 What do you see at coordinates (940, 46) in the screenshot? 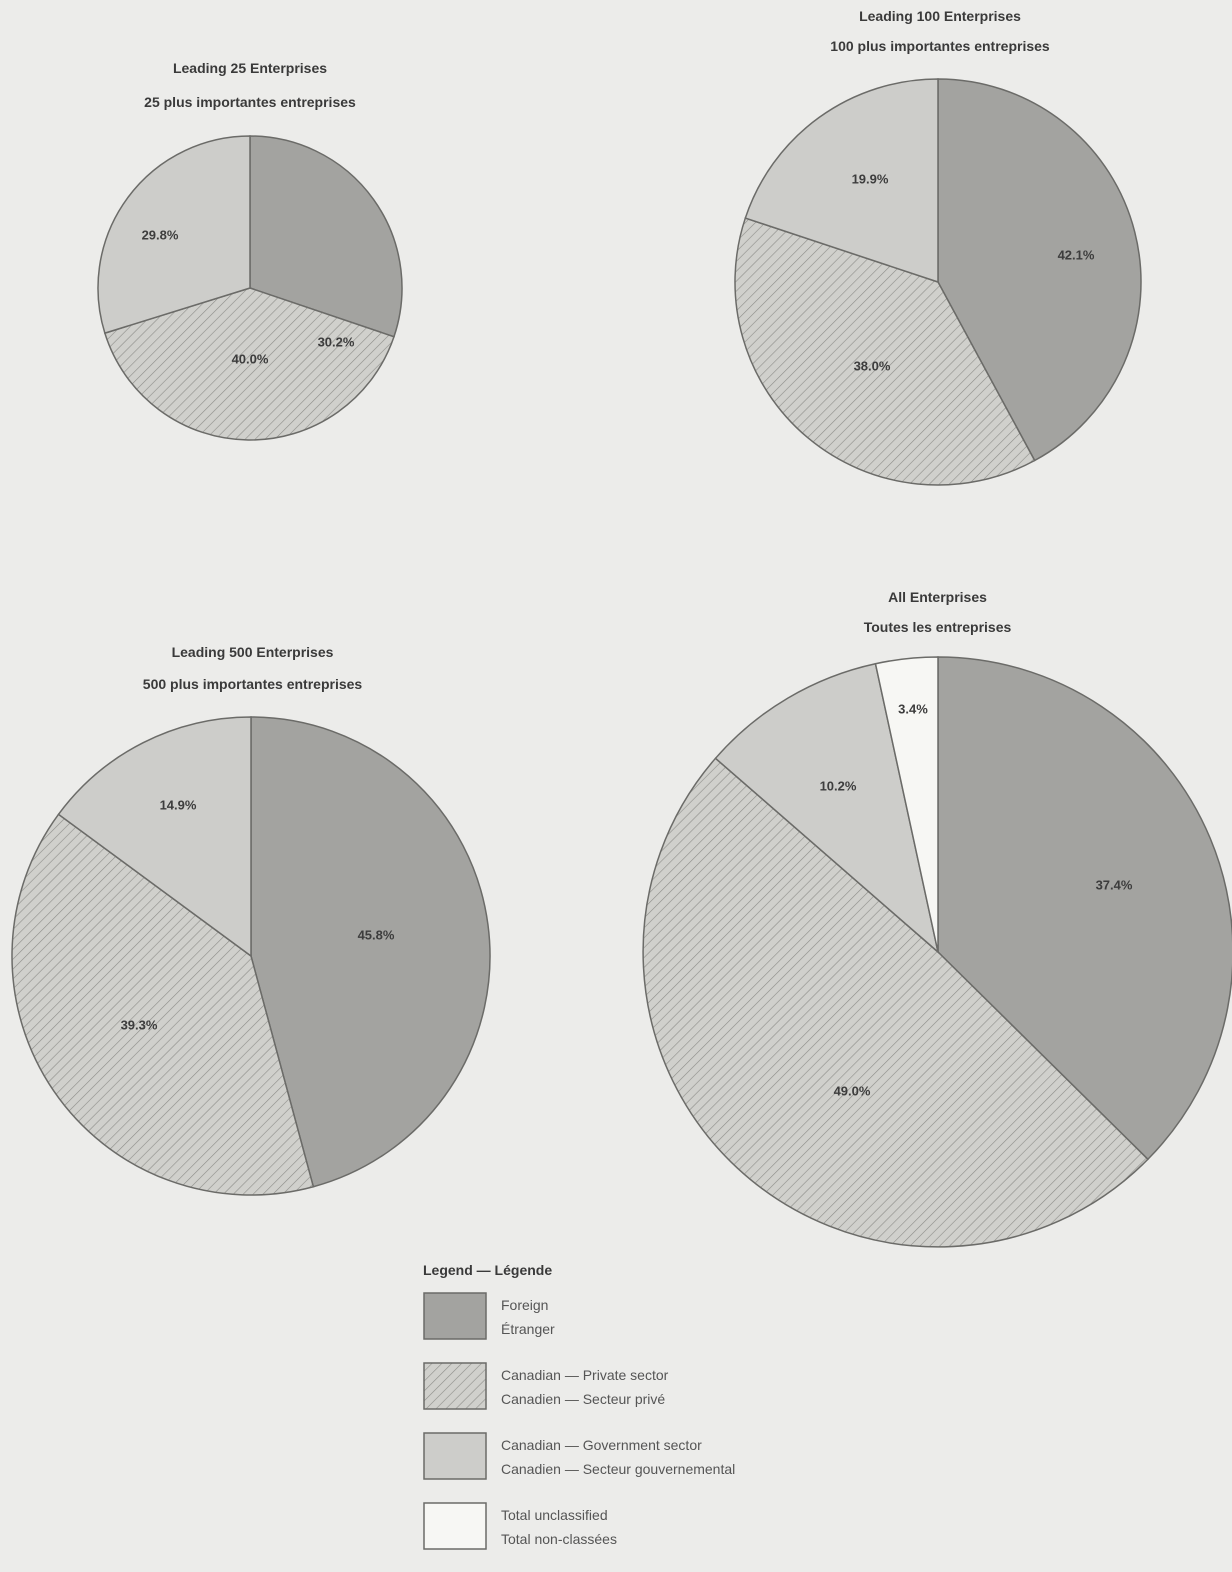
I see `chart-subtitle: 100 plus importantes entreprises` at bounding box center [940, 46].